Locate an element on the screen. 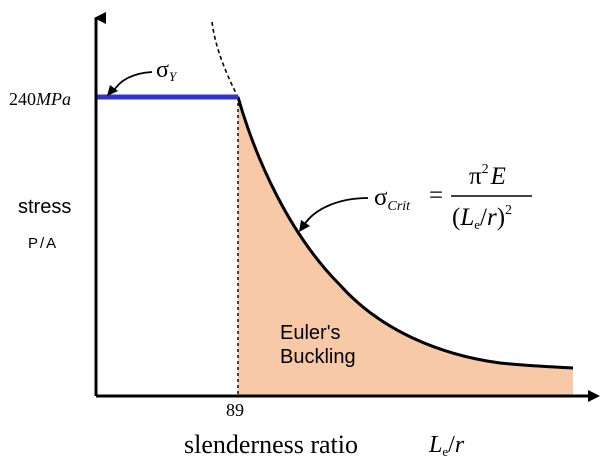 The height and width of the screenshot is (473, 616). denominator-open-paren: ( is located at coordinates (456, 217).